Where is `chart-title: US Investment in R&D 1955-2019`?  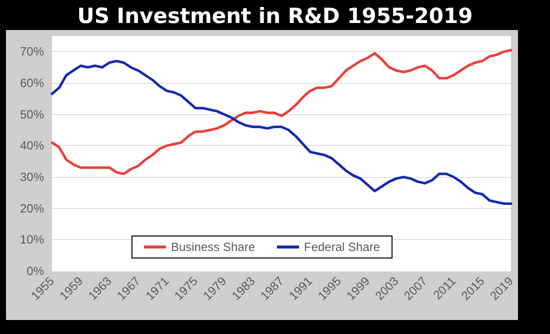 chart-title: US Investment in R&D 1955-2019 is located at coordinates (275, 16).